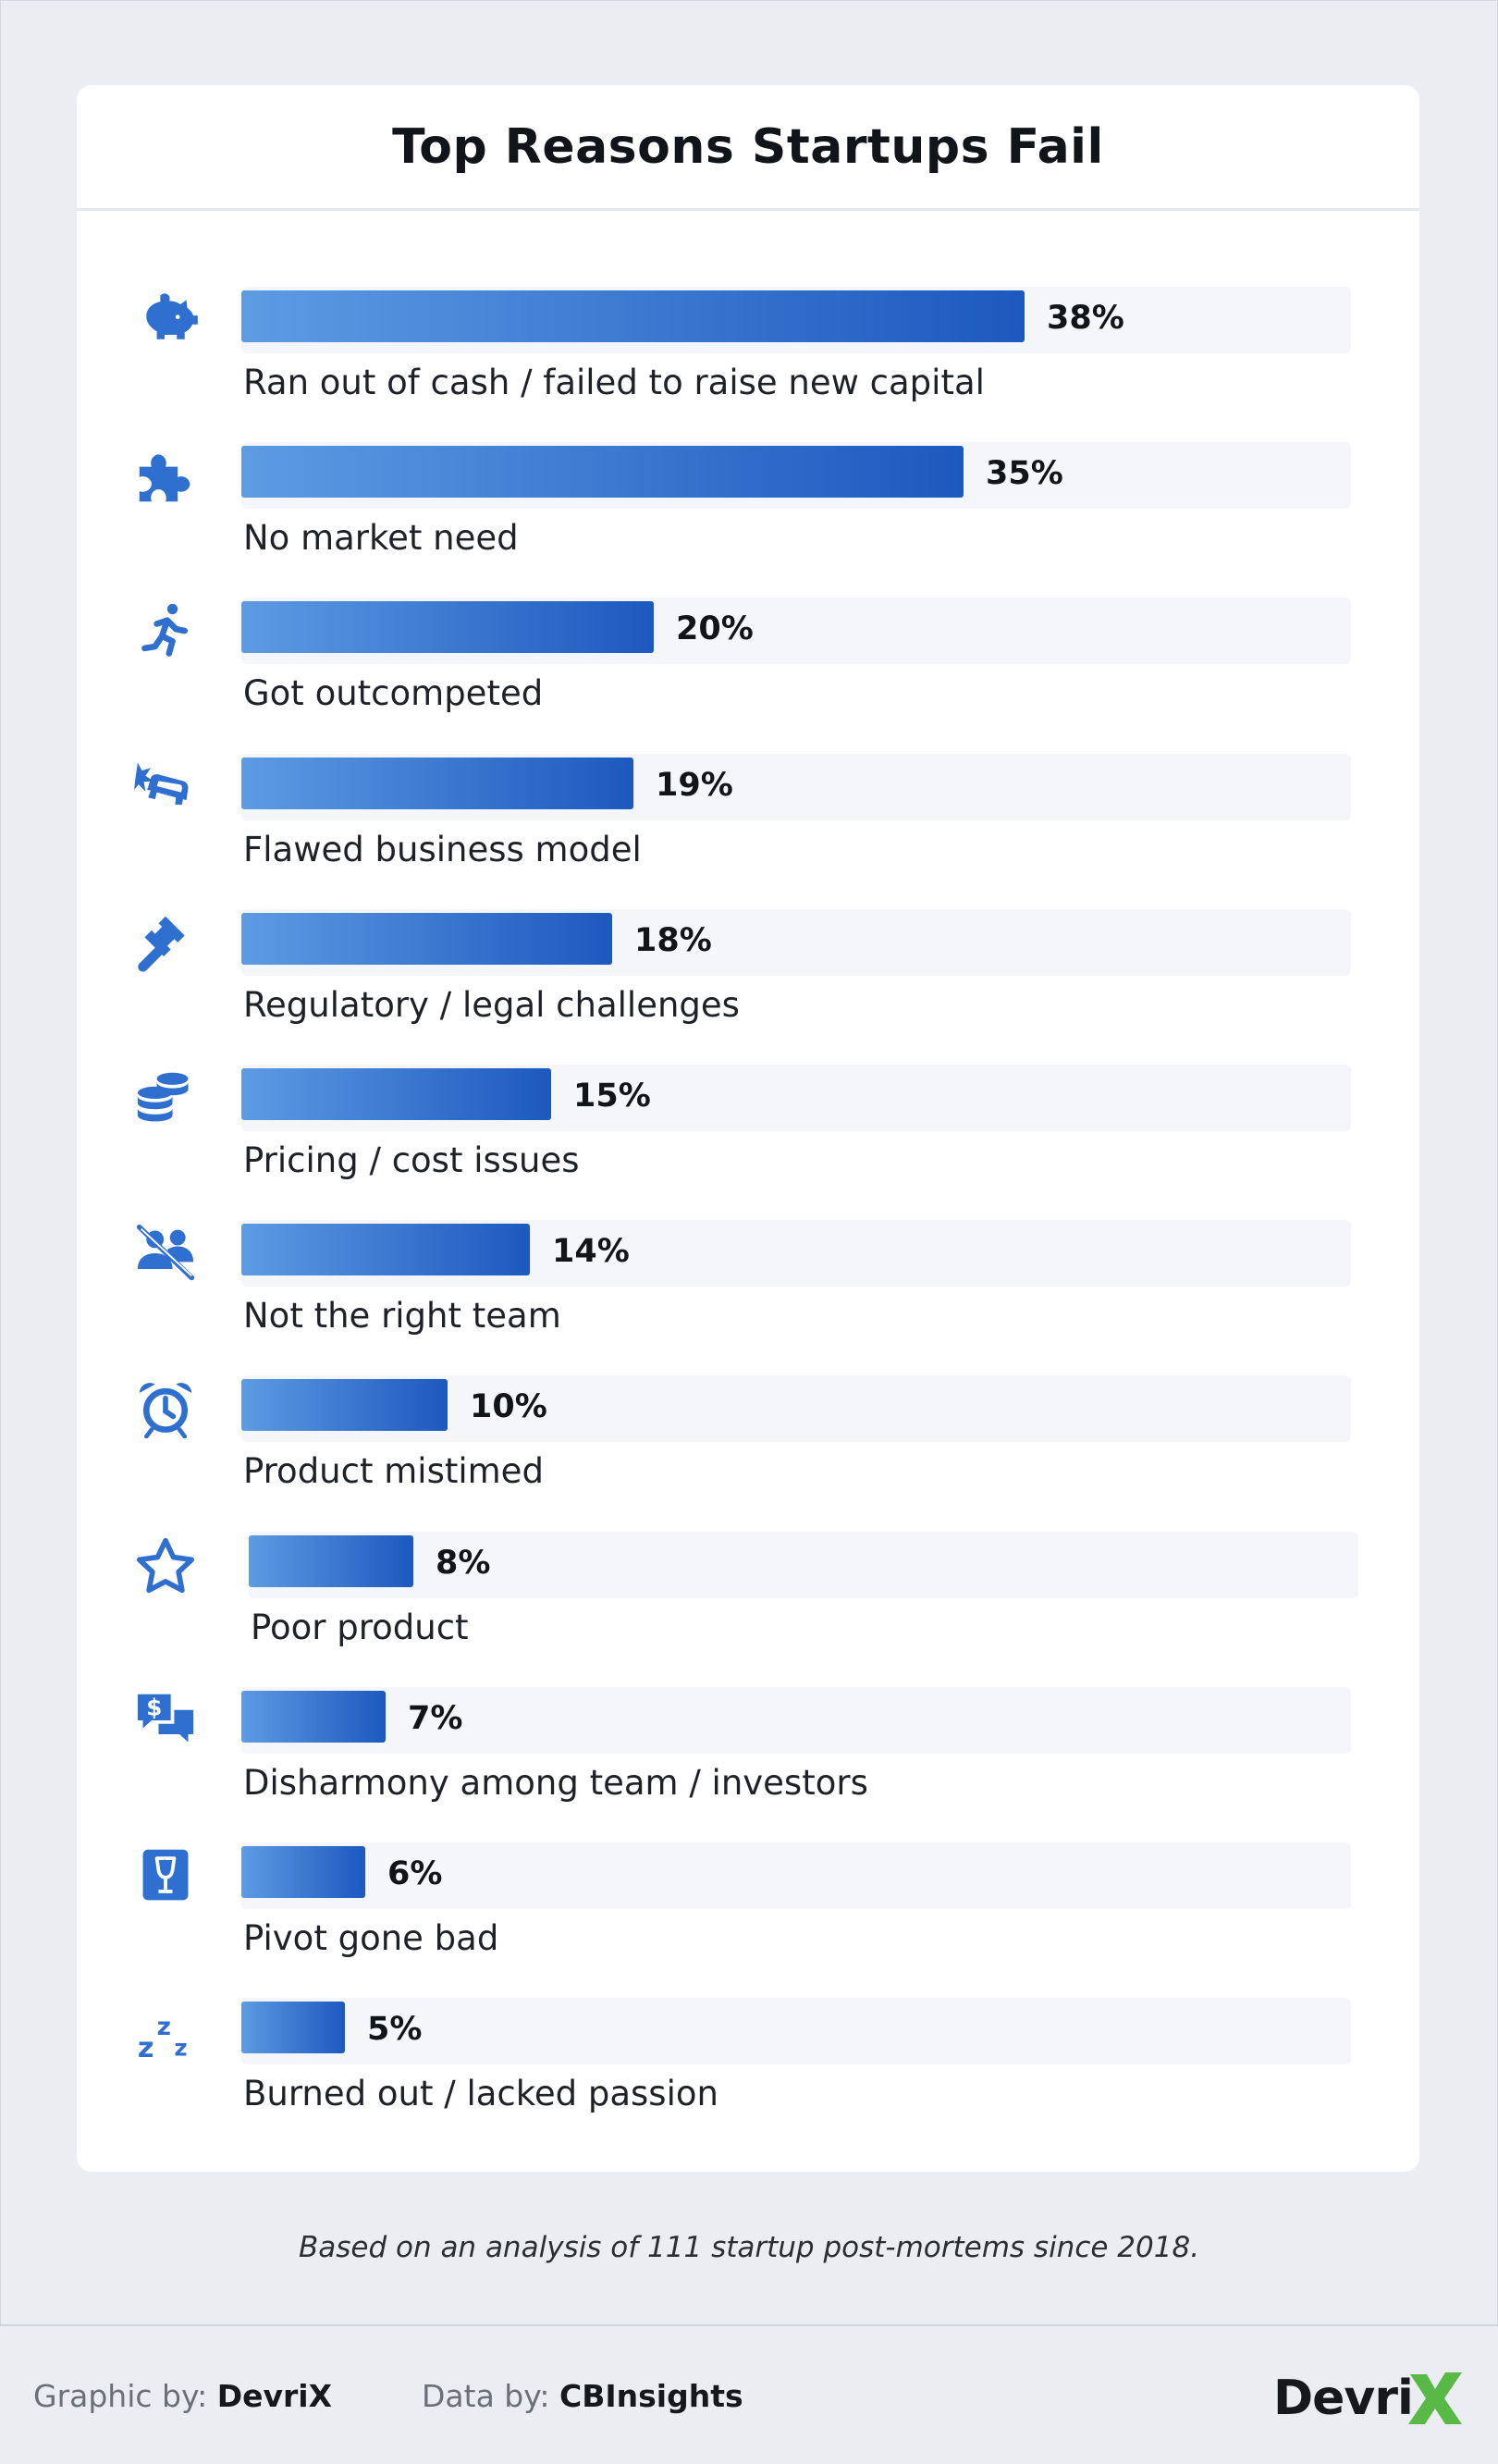 This screenshot has height=2464, width=1498. Describe the element at coordinates (673, 941) in the screenshot. I see `bar-value-label: 18%` at that location.